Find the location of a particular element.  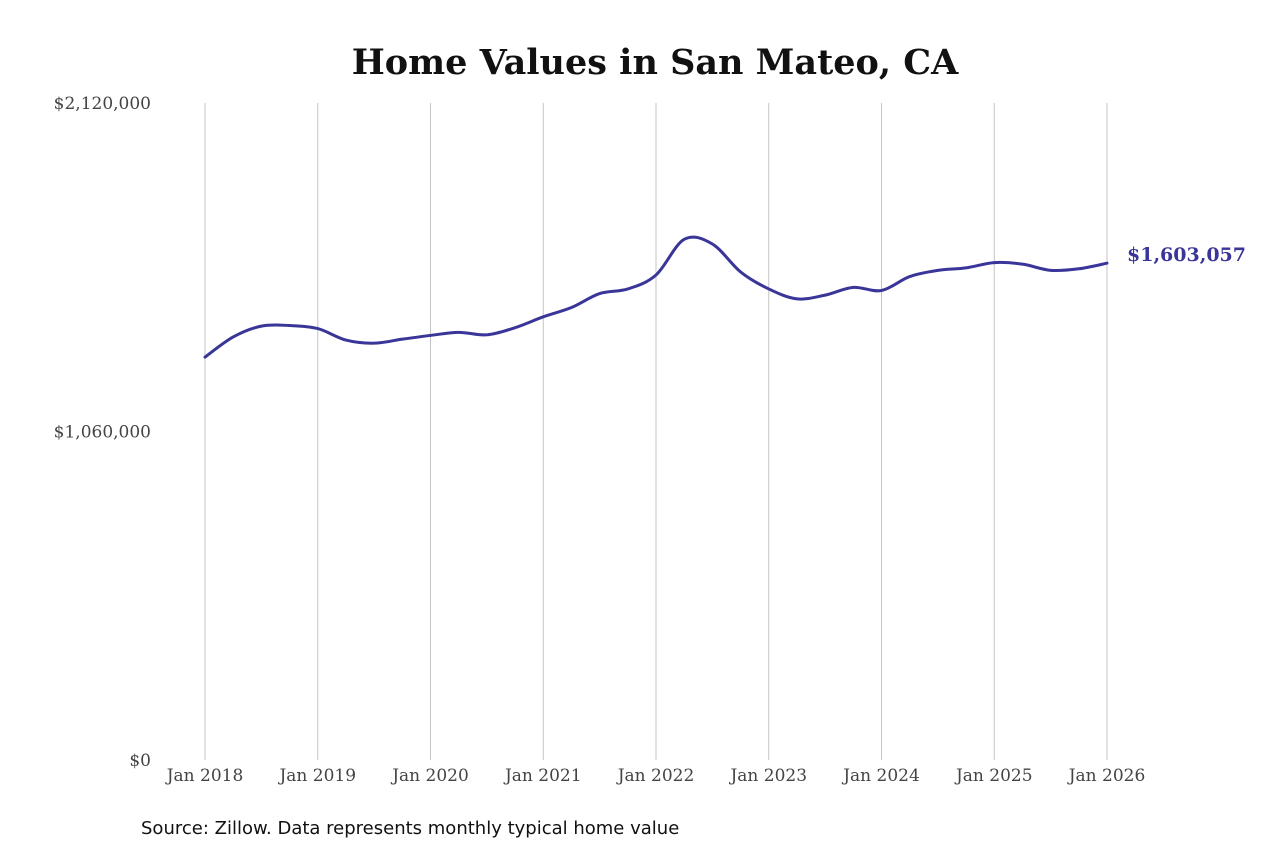

x-tick-label-8: Jan 2026 is located at coordinates (1106, 776).